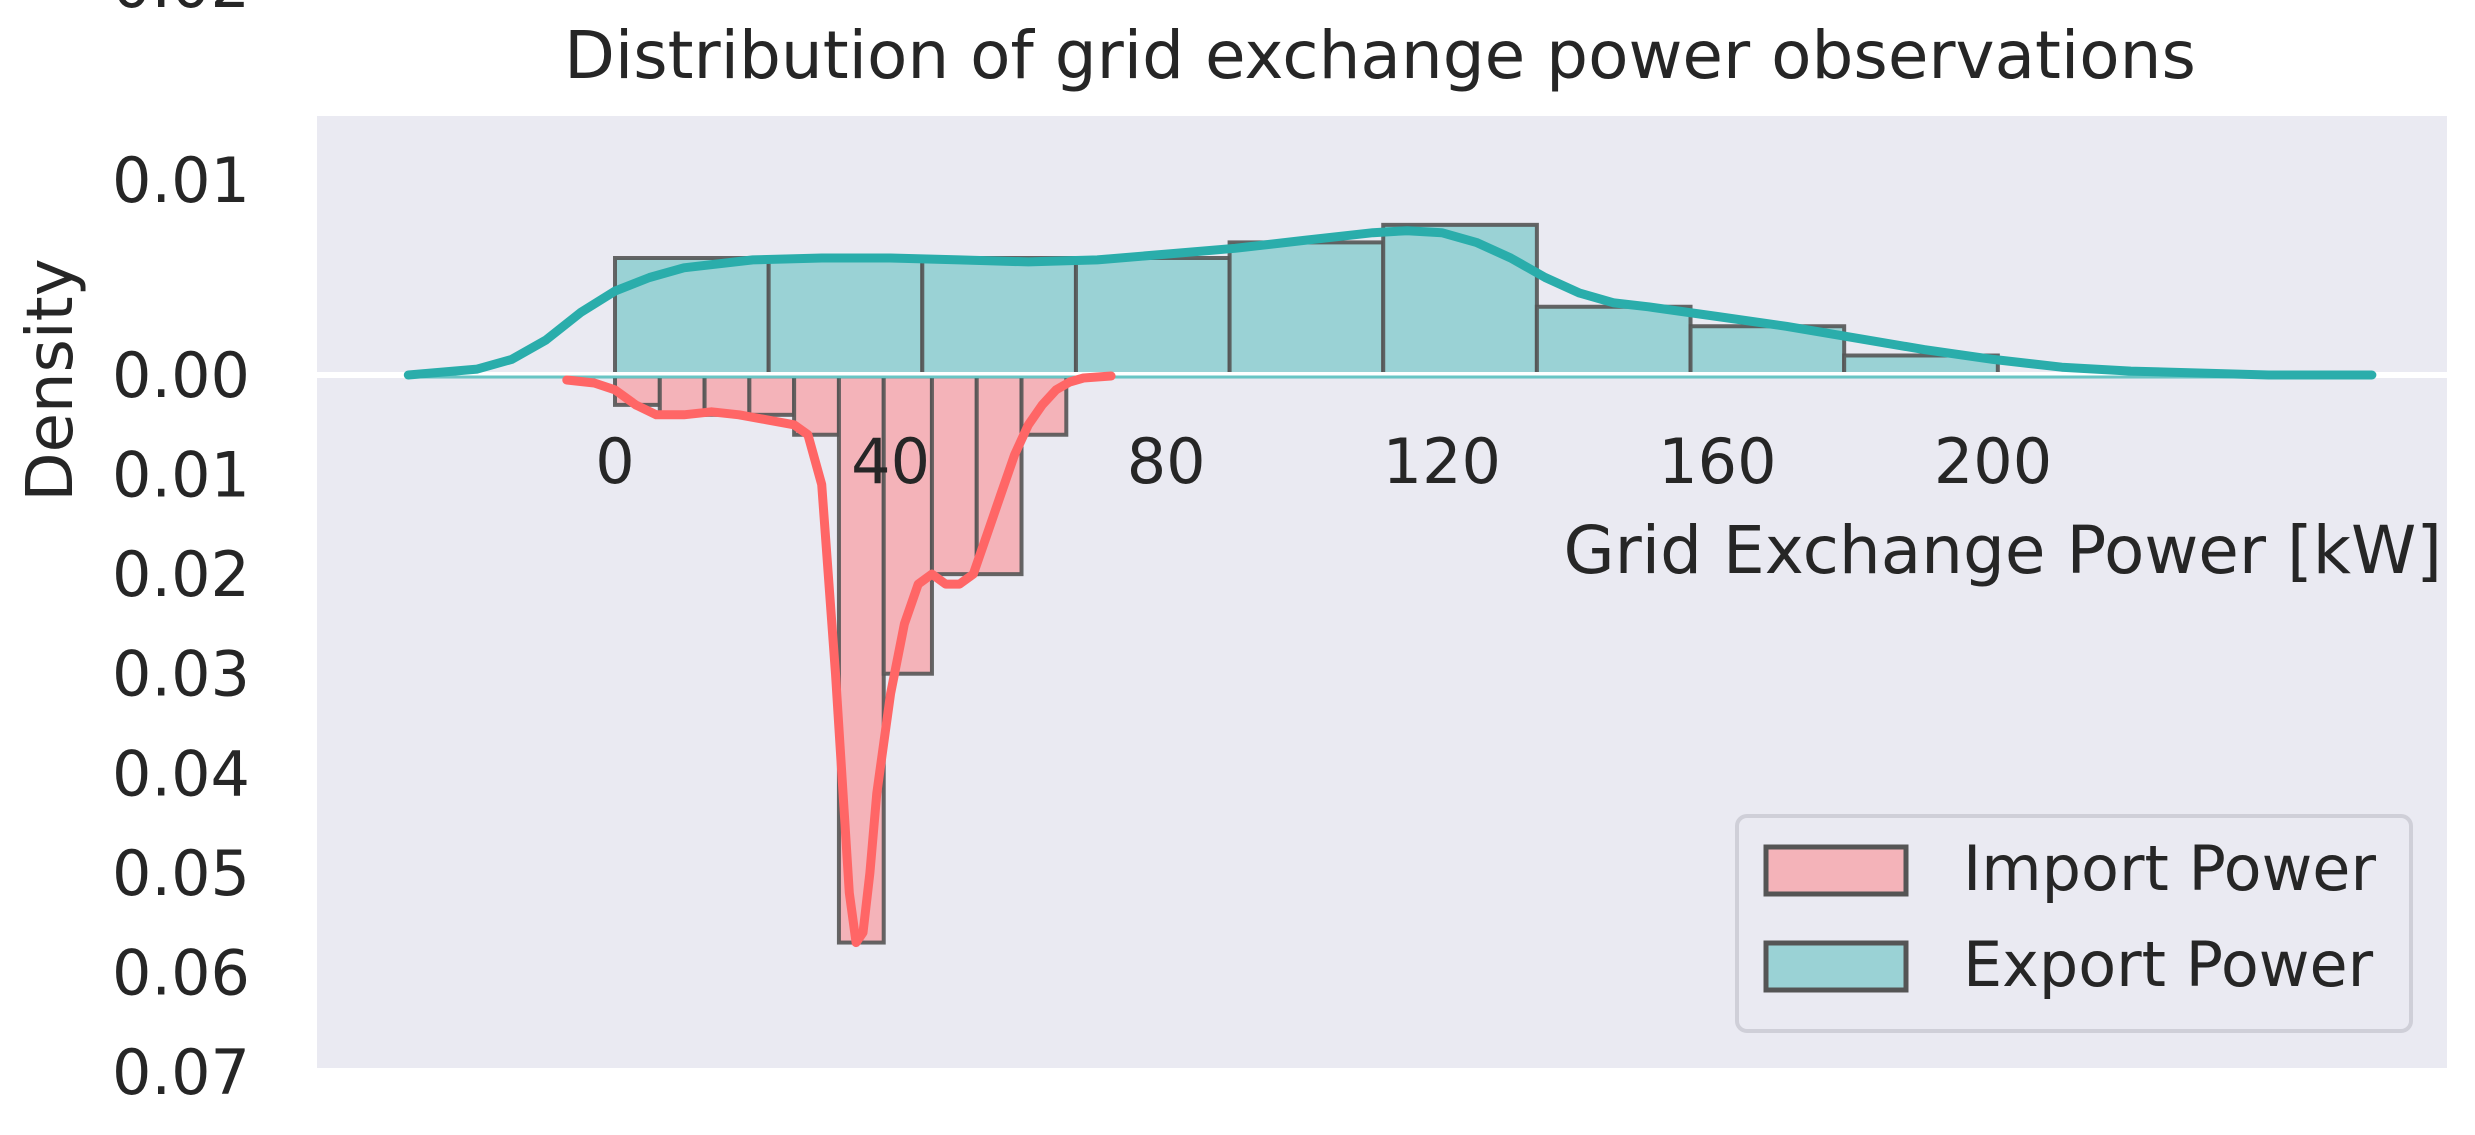 This screenshot has width=2475, height=1135. Describe the element at coordinates (1442, 461) in the screenshot. I see `x-tick-label: 120` at that location.